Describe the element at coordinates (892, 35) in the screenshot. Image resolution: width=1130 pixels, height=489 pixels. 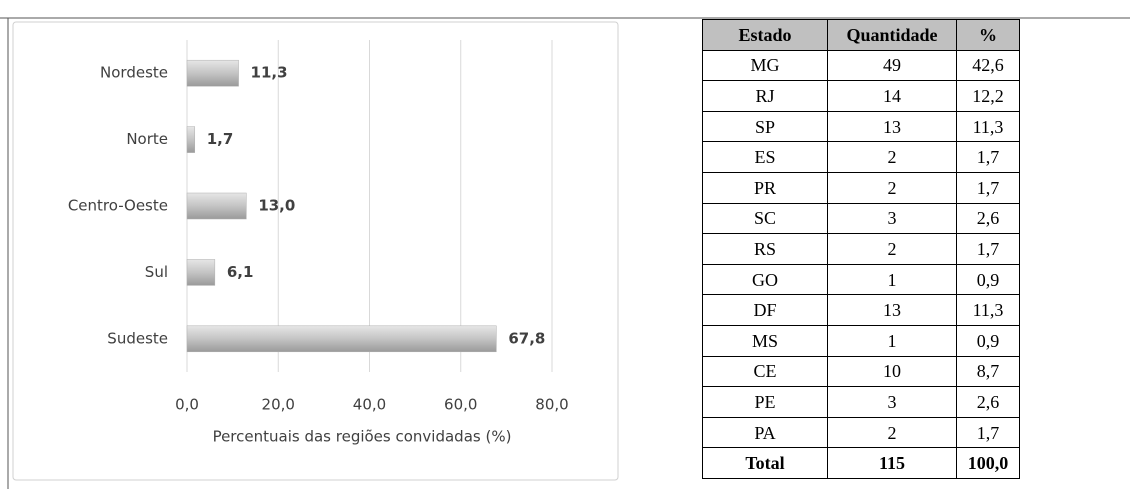
I see `header-cell: Quantidade` at that location.